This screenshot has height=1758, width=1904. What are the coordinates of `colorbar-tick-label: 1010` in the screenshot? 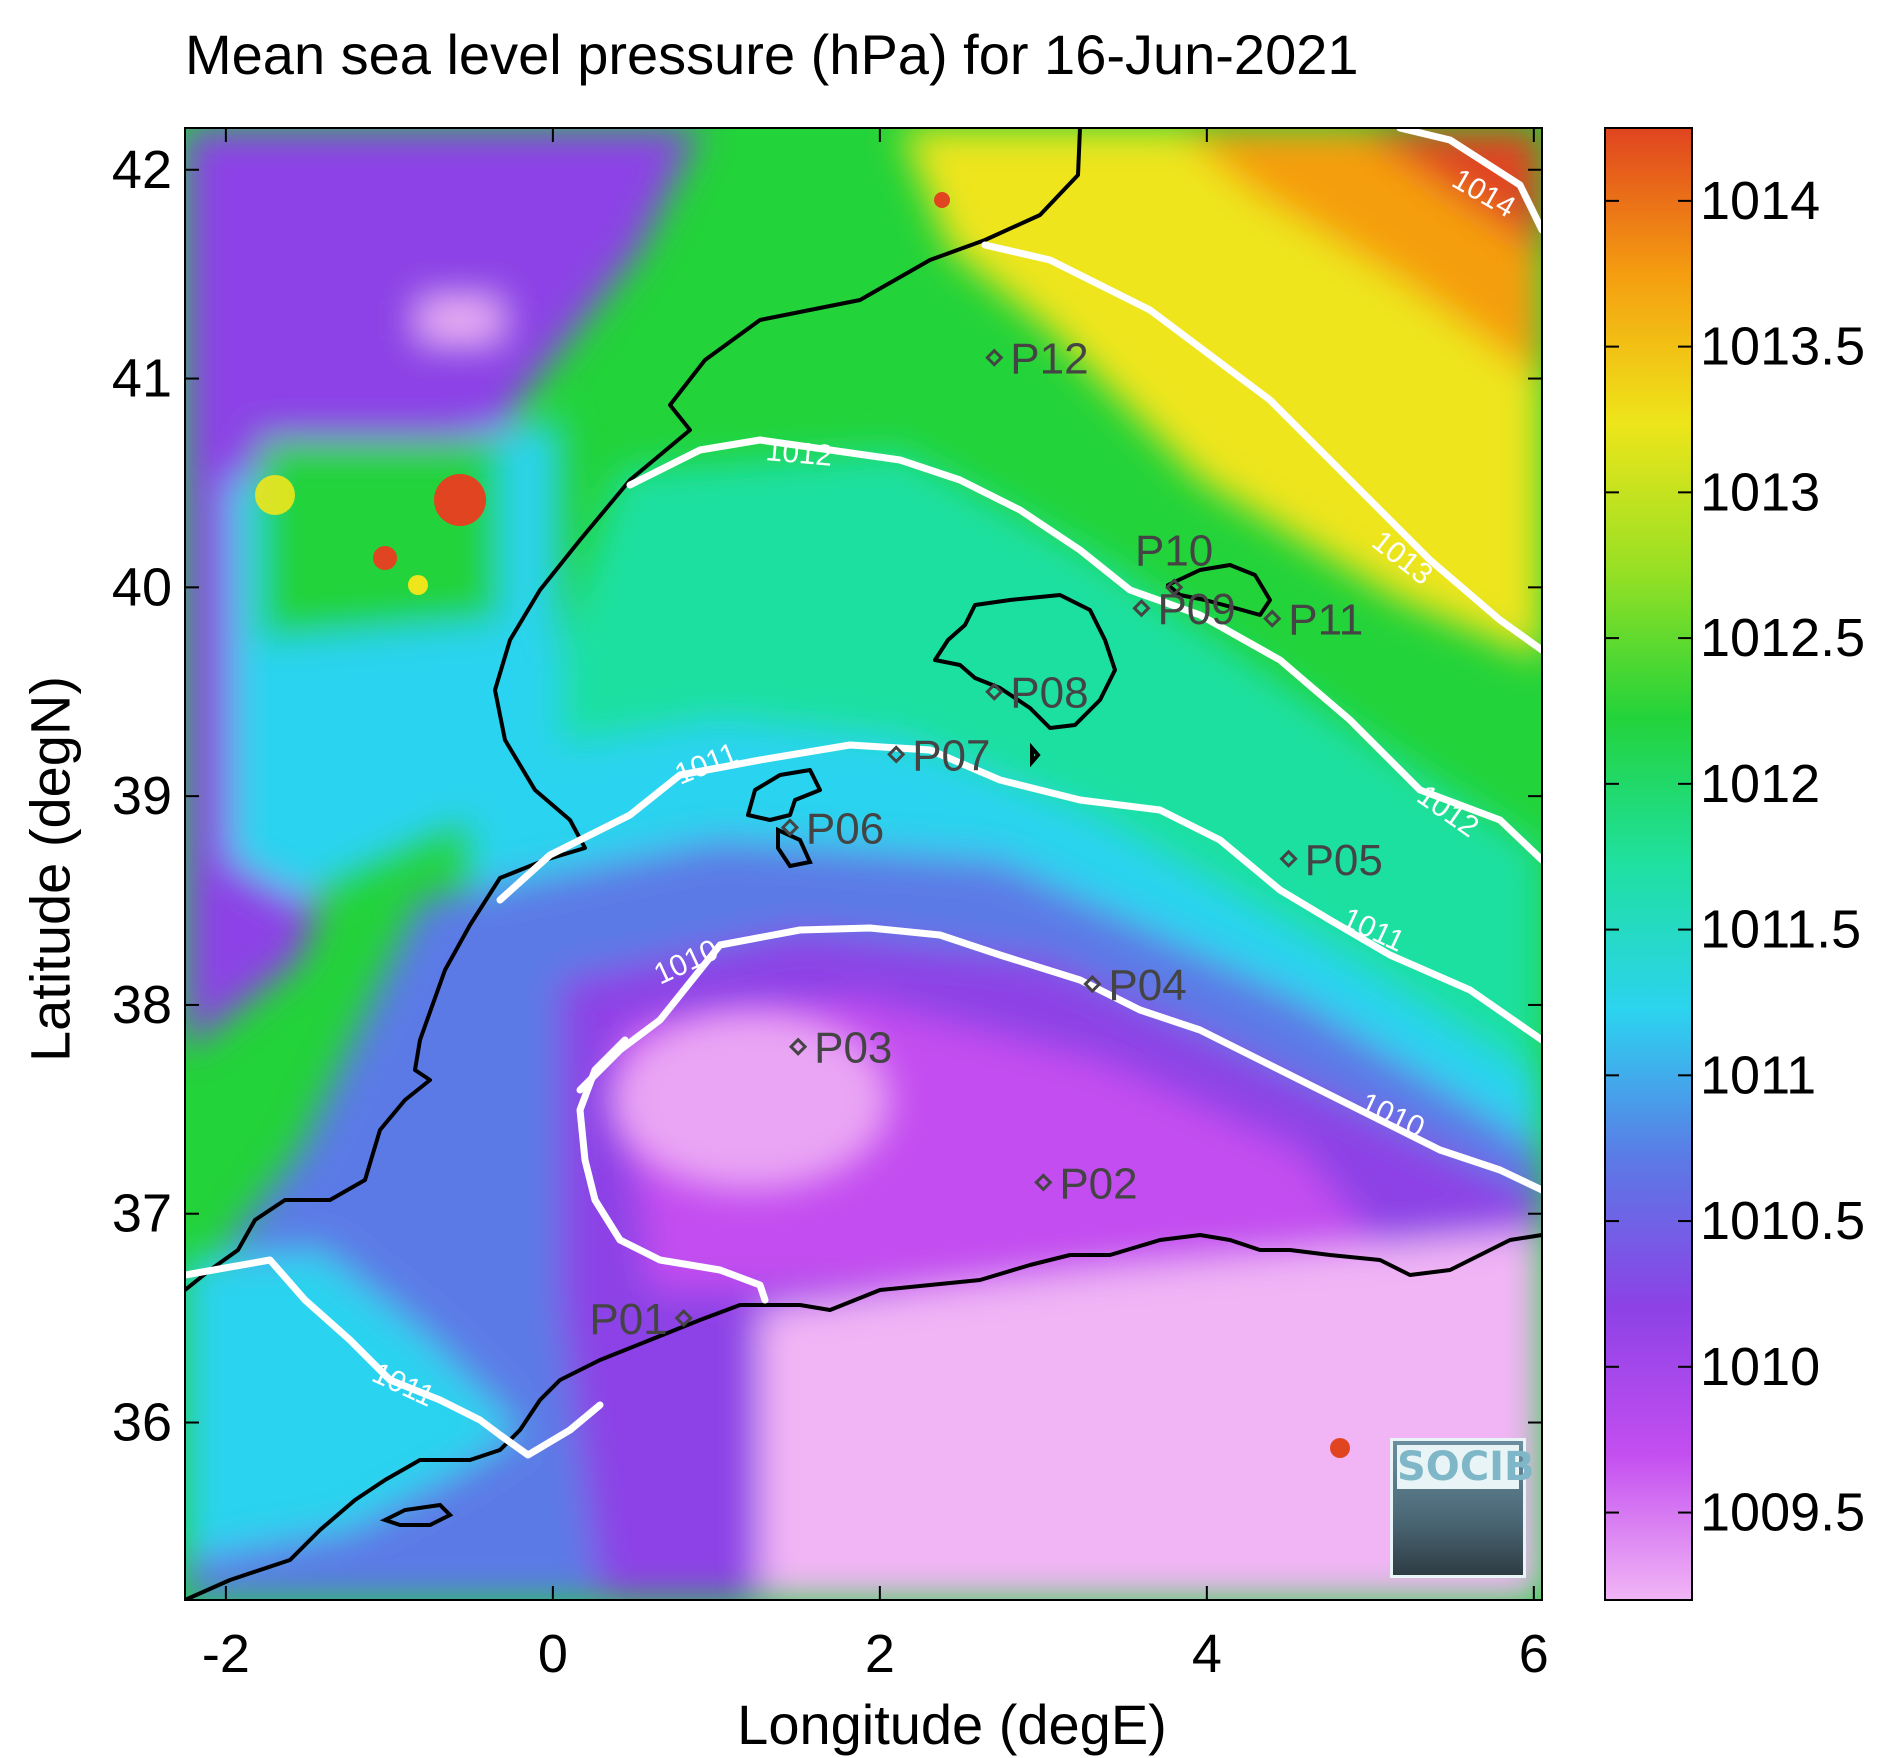 It's located at (1760, 1367).